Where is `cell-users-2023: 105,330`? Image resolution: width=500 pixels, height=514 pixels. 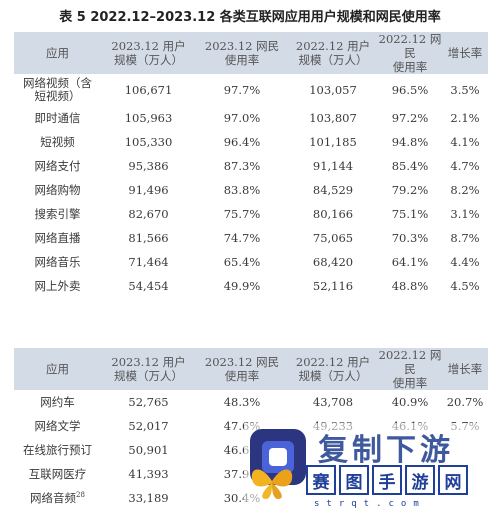 cell-users-2023: 105,330 is located at coordinates (148, 142).